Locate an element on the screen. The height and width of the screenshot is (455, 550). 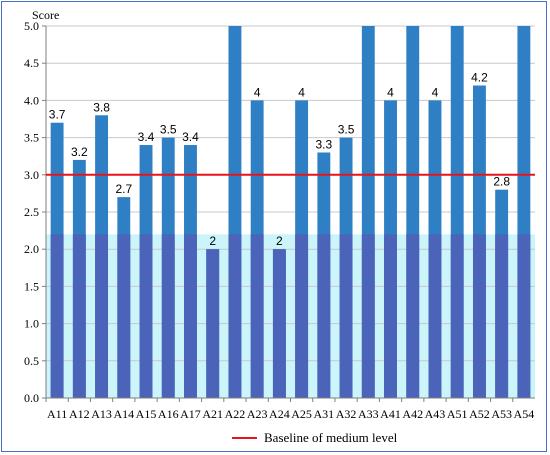
x-tick-label: A16 is located at coordinates (168, 414).